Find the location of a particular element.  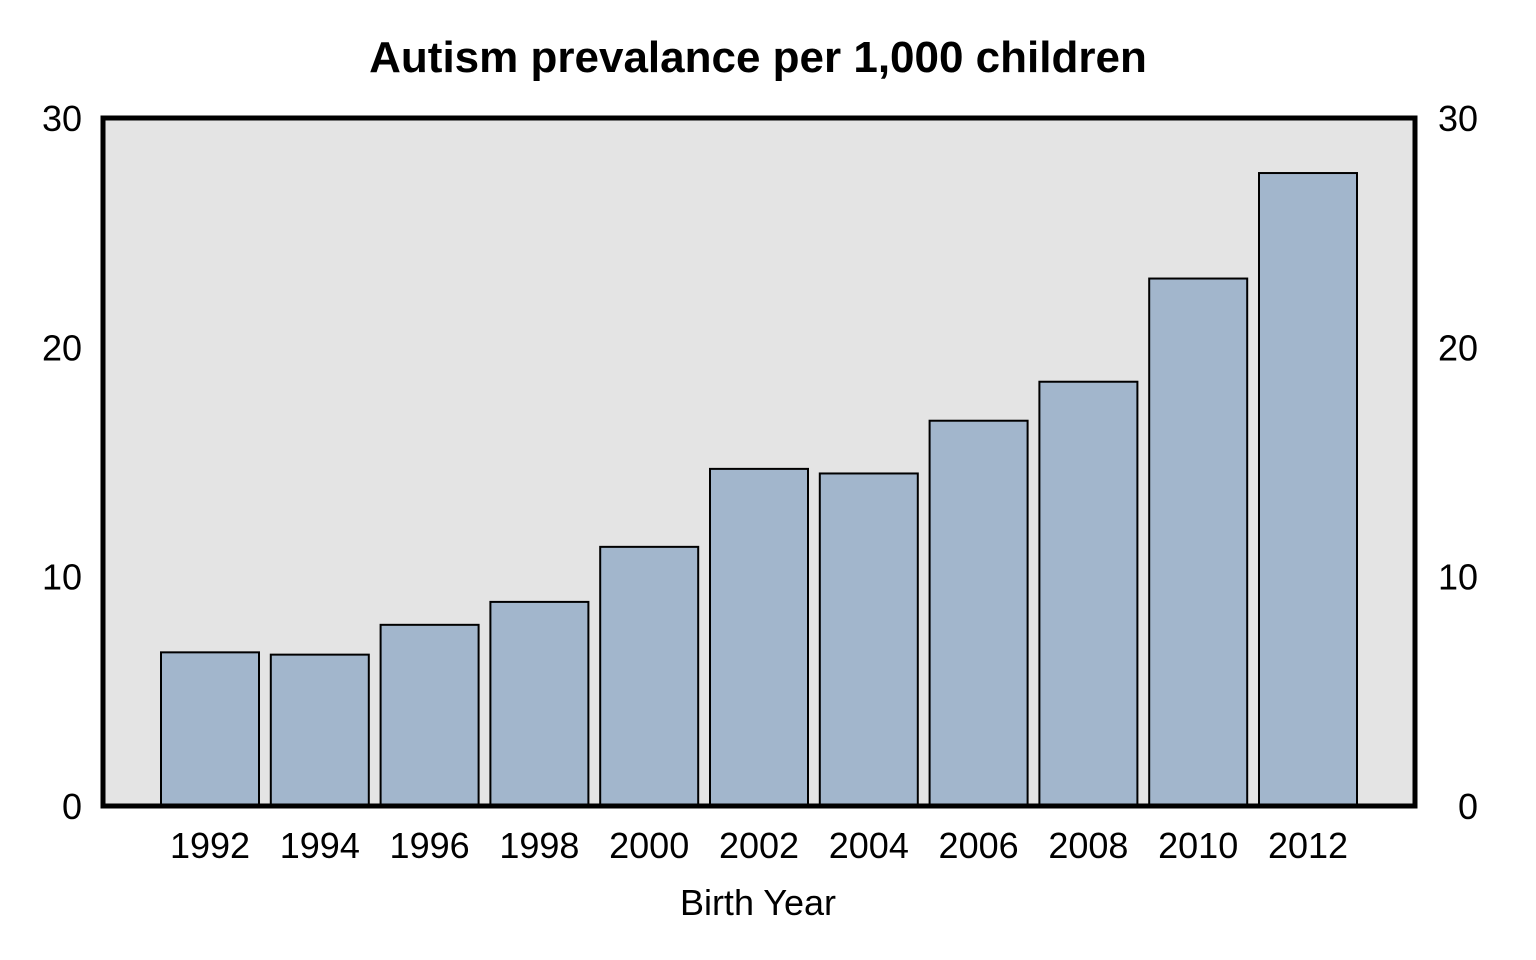

x-tick-label: 2010 is located at coordinates (1198, 845).